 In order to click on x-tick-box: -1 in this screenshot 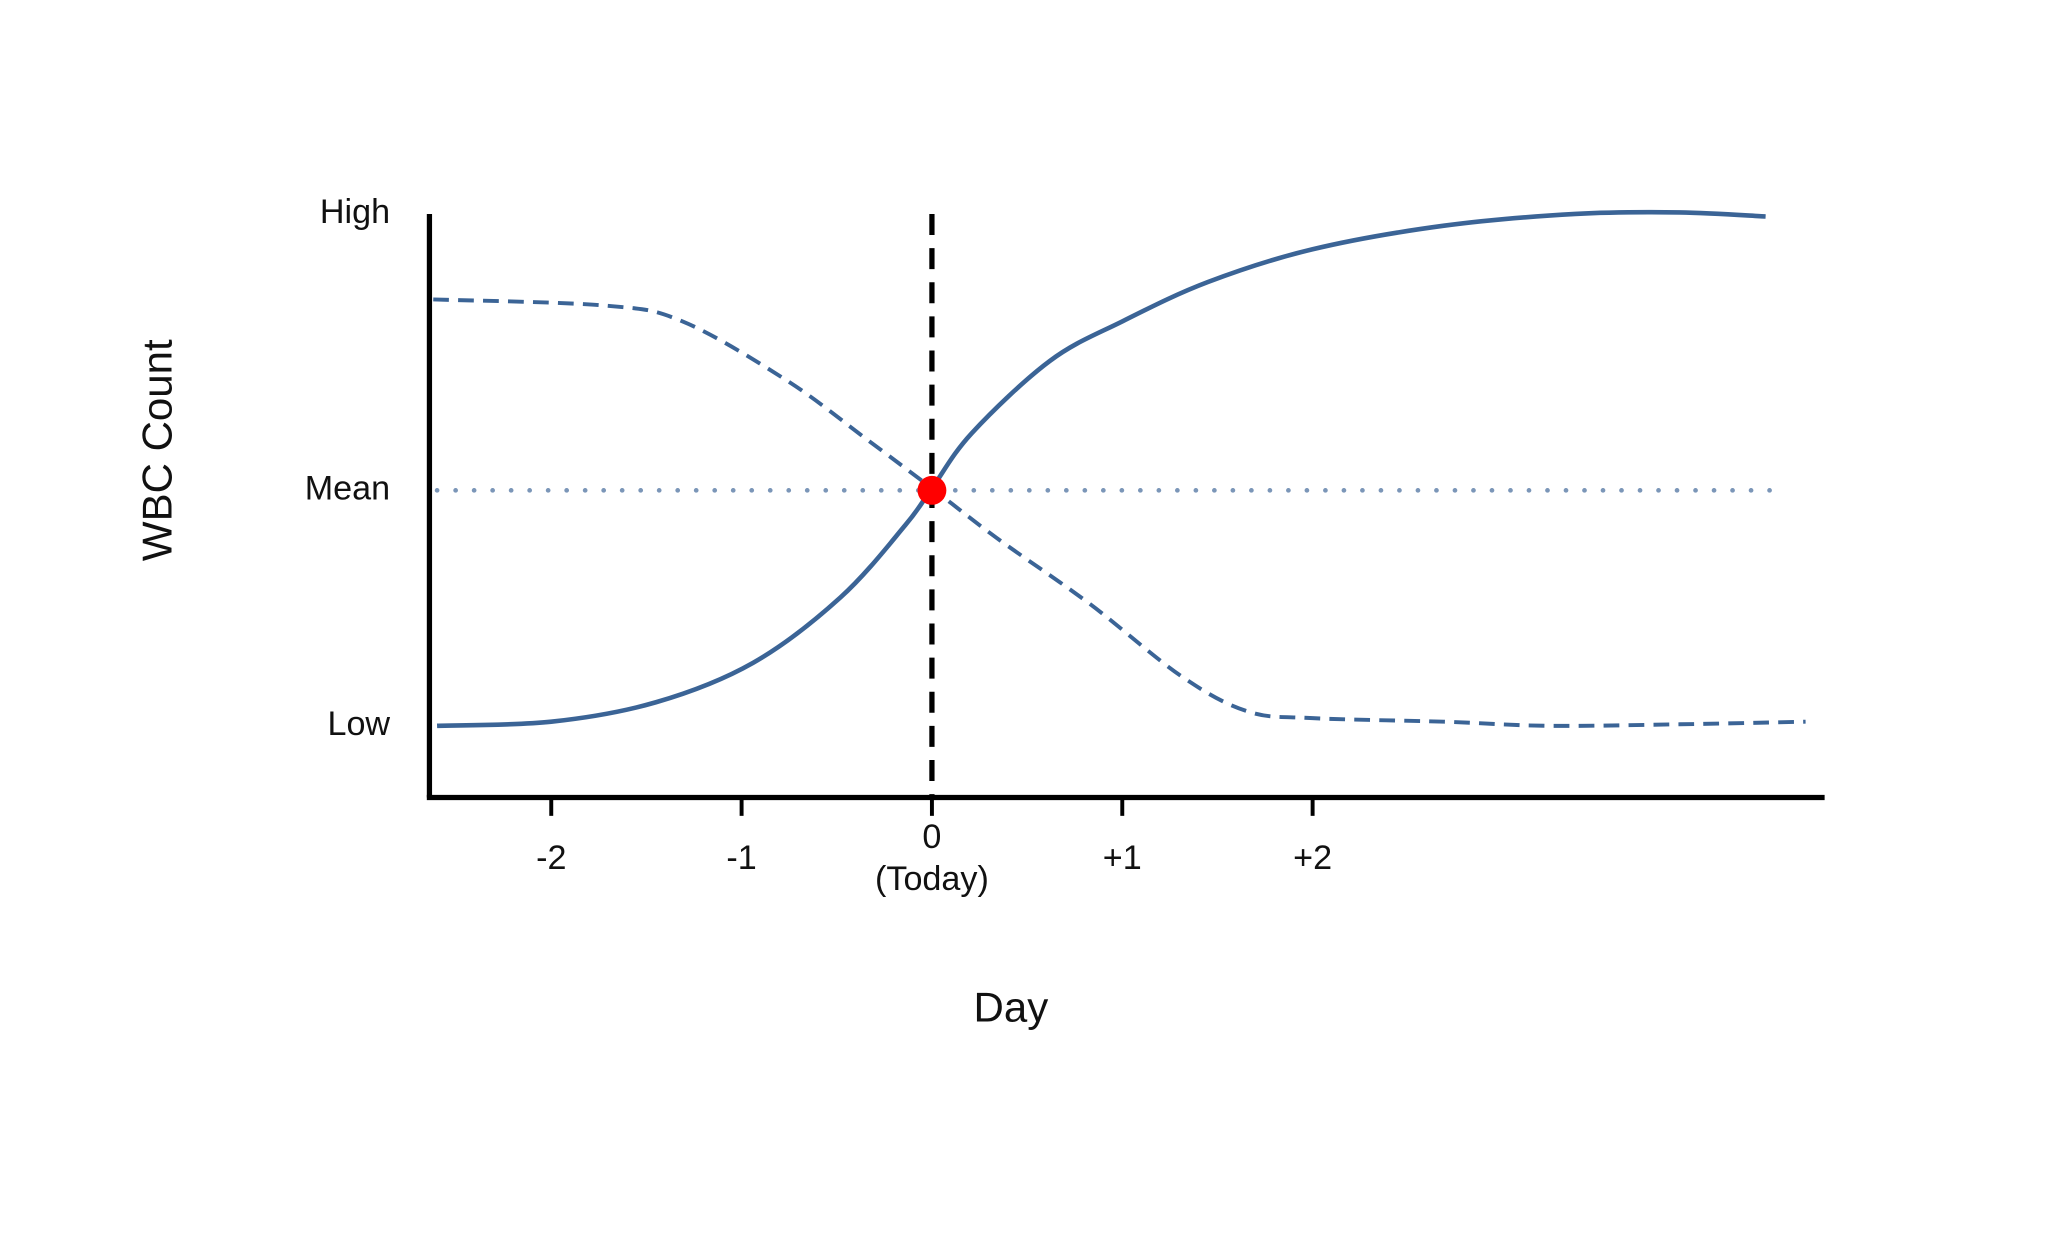, I will do `click(741, 857)`.